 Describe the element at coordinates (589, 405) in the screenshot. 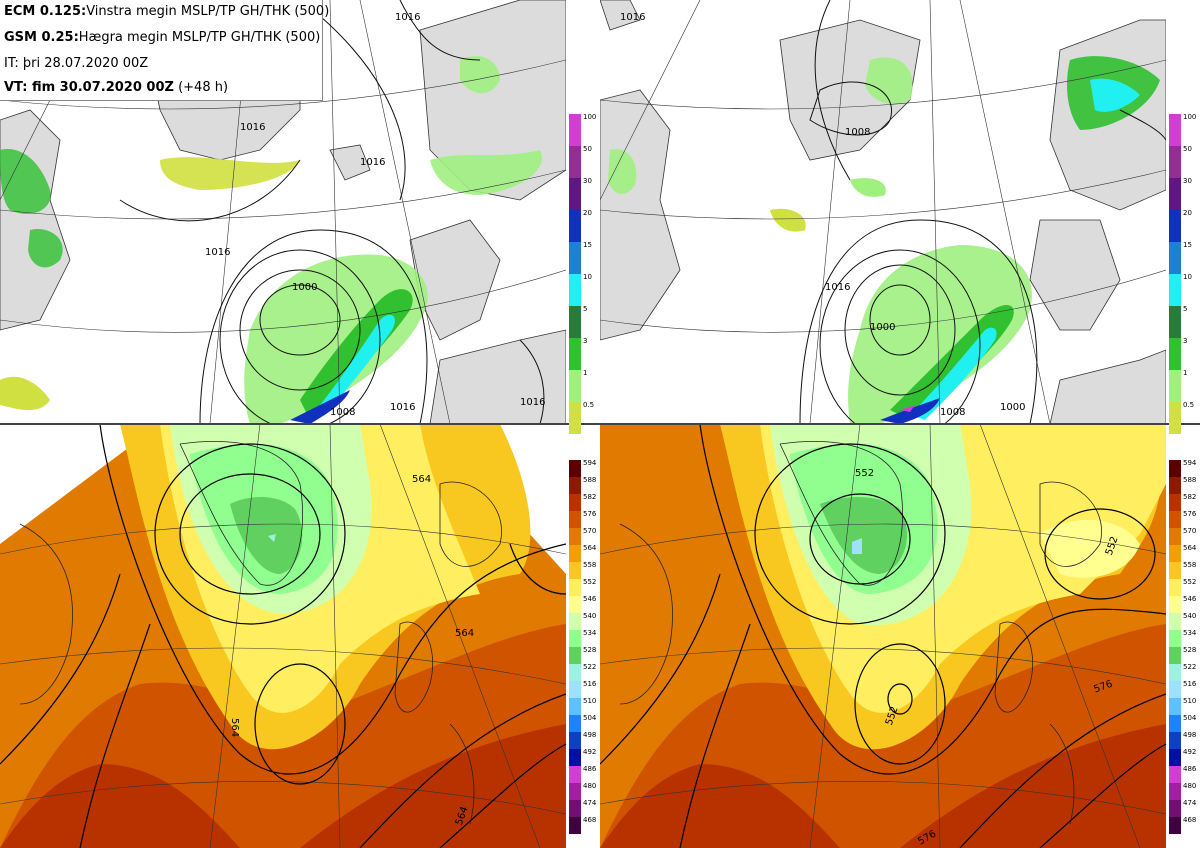

I see `colorbar-label: 0.5` at that location.